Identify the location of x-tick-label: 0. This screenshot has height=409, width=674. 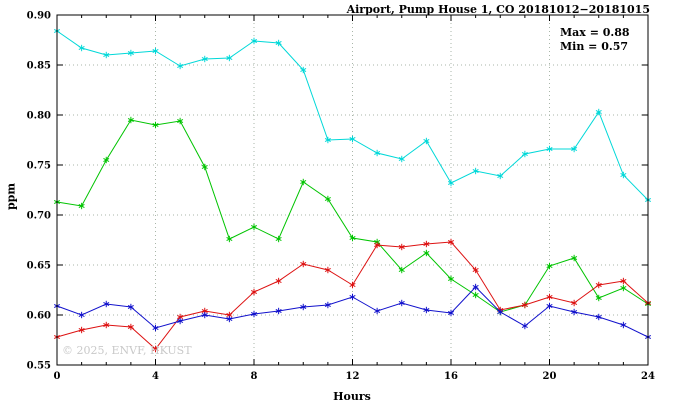
(57, 376).